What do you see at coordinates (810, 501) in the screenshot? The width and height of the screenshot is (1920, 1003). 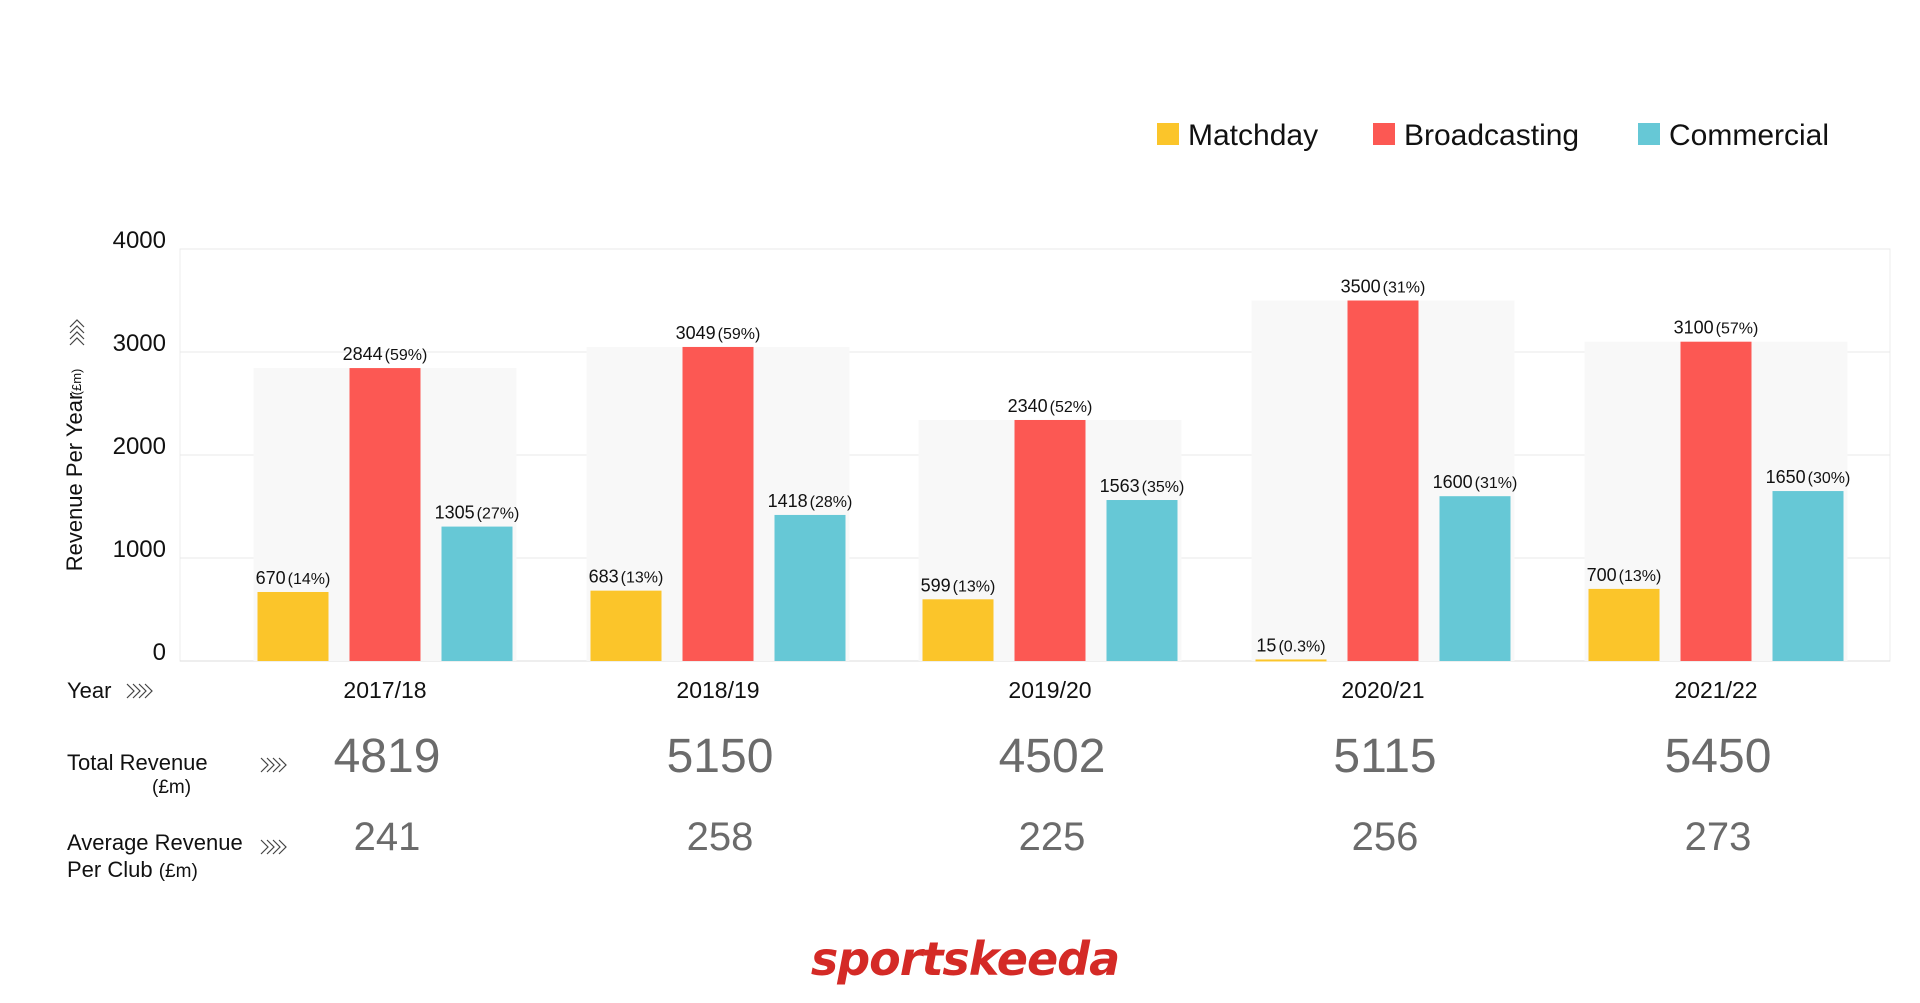 I see `data-label: 1418 (28%)` at bounding box center [810, 501].